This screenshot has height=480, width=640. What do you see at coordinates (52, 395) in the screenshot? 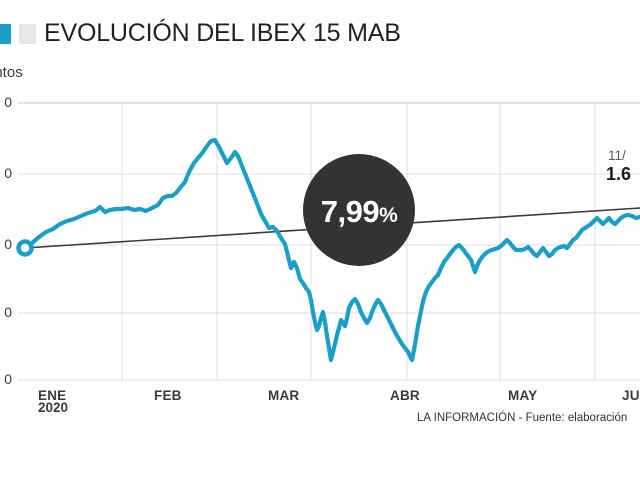
I see `x-axis-tick-label: ENE` at bounding box center [52, 395].